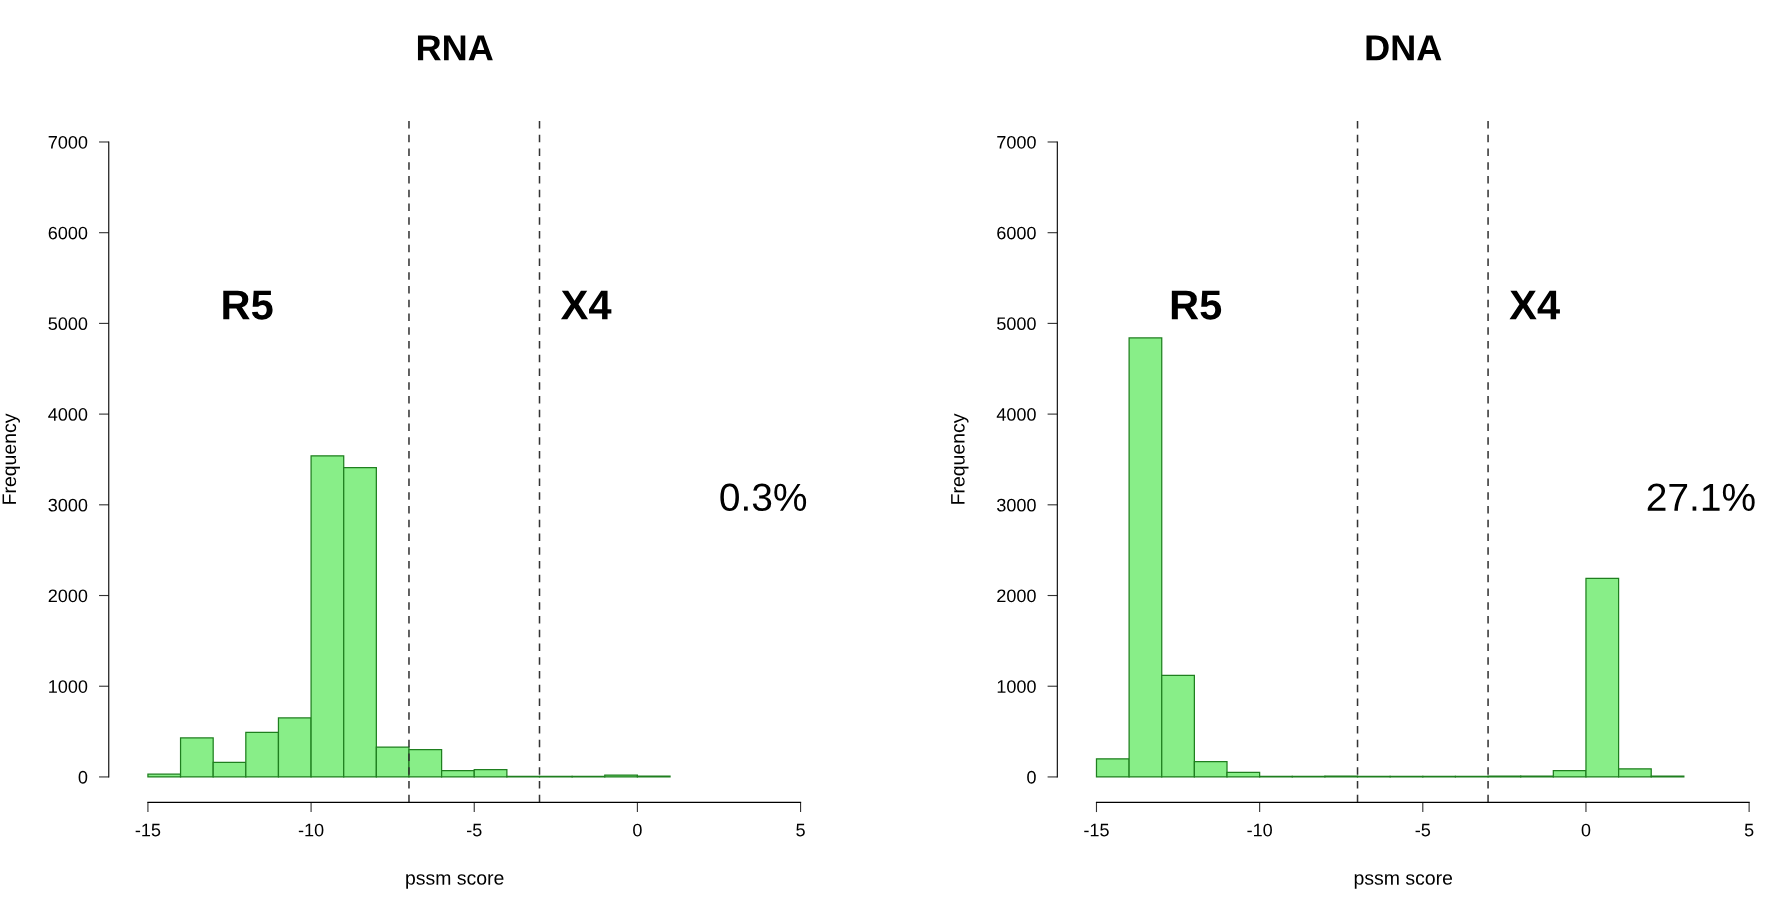 The width and height of the screenshot is (1783, 918). What do you see at coordinates (455, 48) in the screenshot?
I see `chart-title: RNA` at bounding box center [455, 48].